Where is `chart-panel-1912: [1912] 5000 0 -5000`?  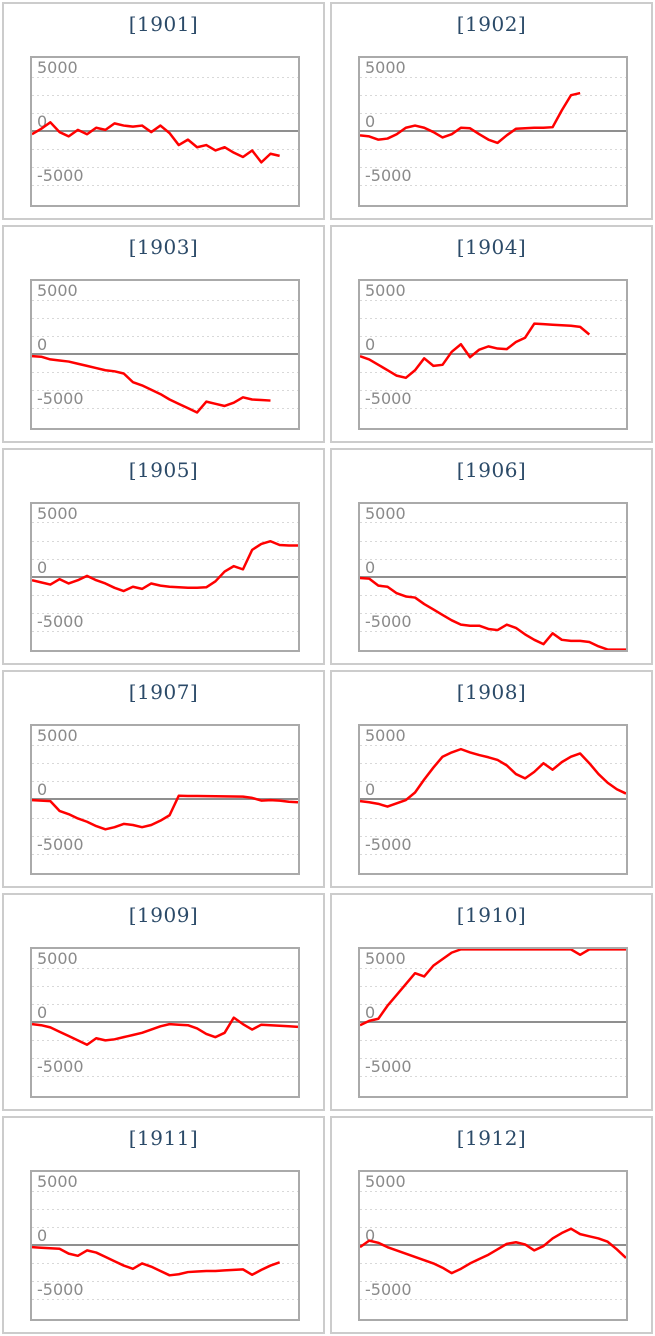 chart-panel-1912: [1912] 5000 0 -5000 is located at coordinates (491, 1225).